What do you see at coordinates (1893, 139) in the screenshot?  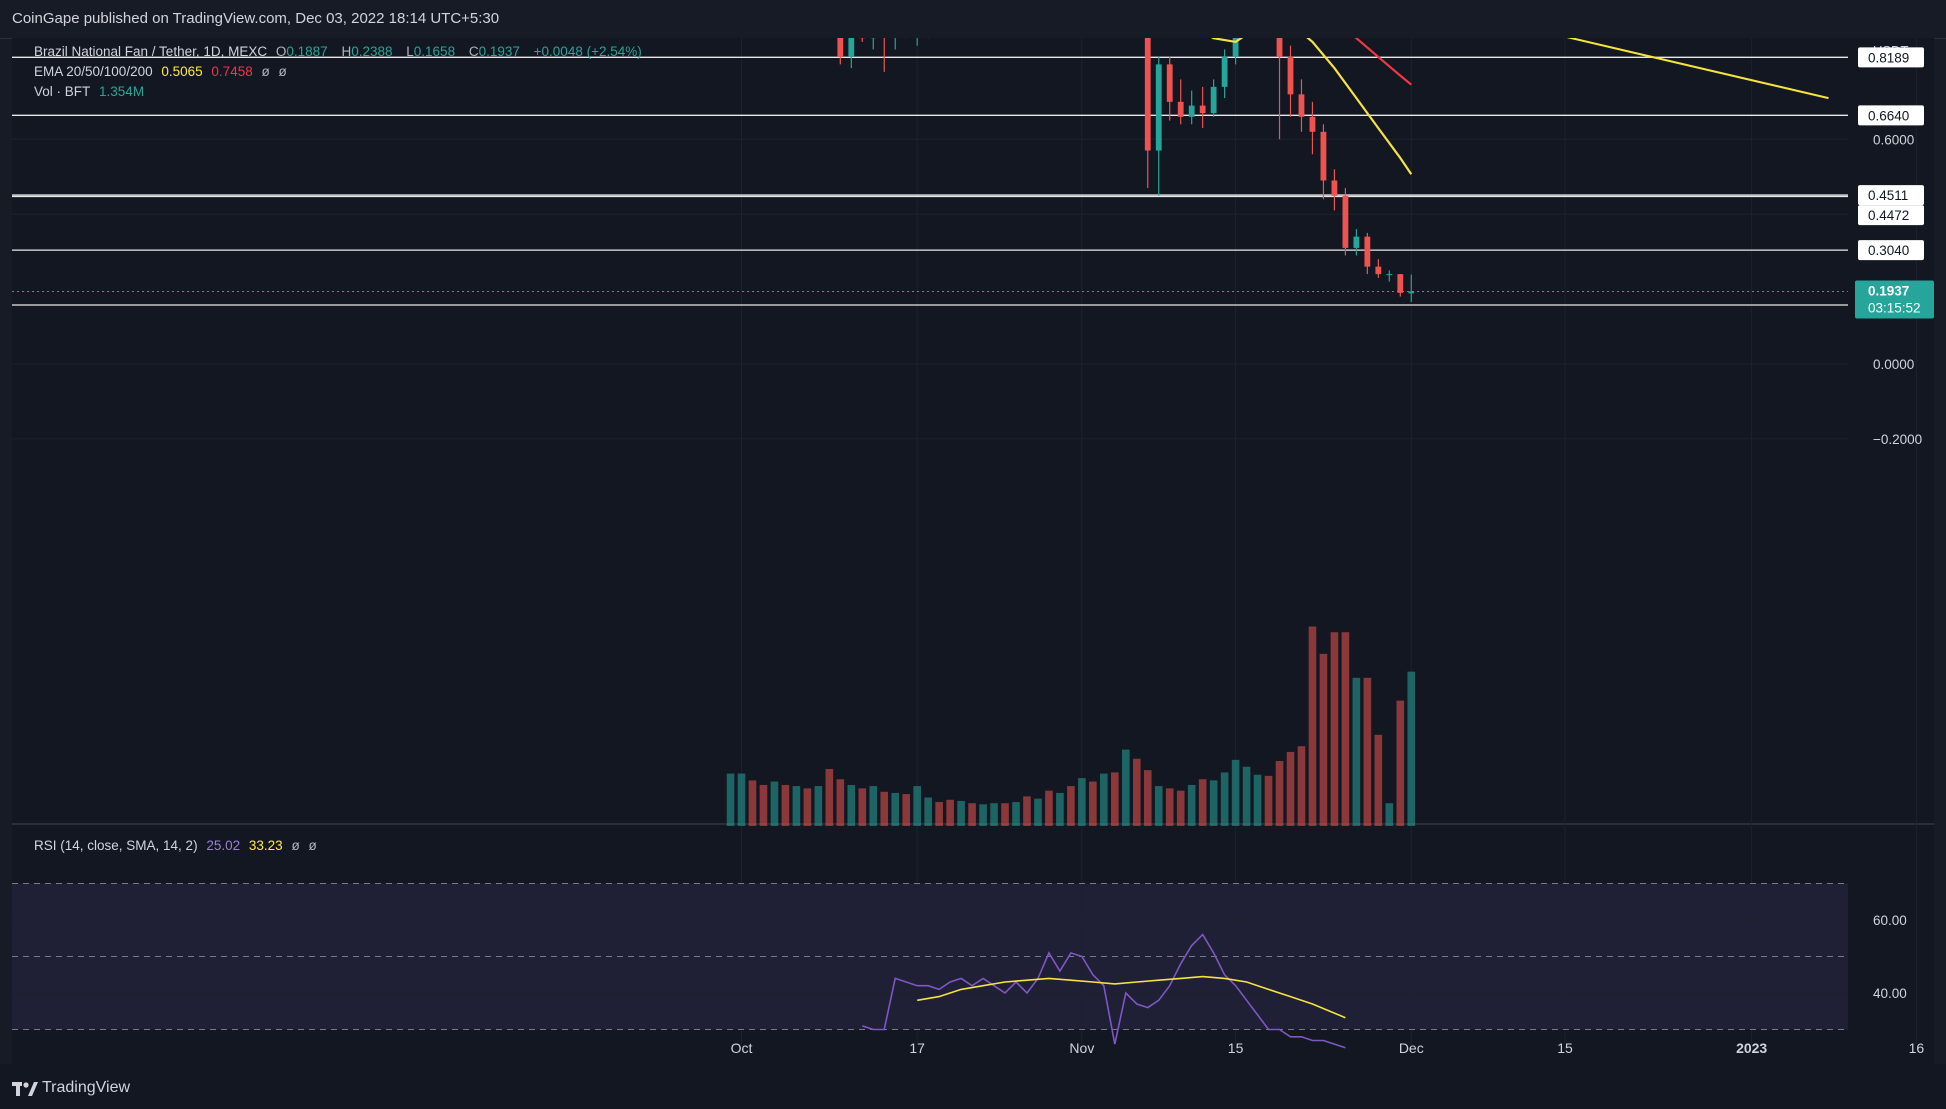 I see `y-tick-label: 0.6000` at bounding box center [1893, 139].